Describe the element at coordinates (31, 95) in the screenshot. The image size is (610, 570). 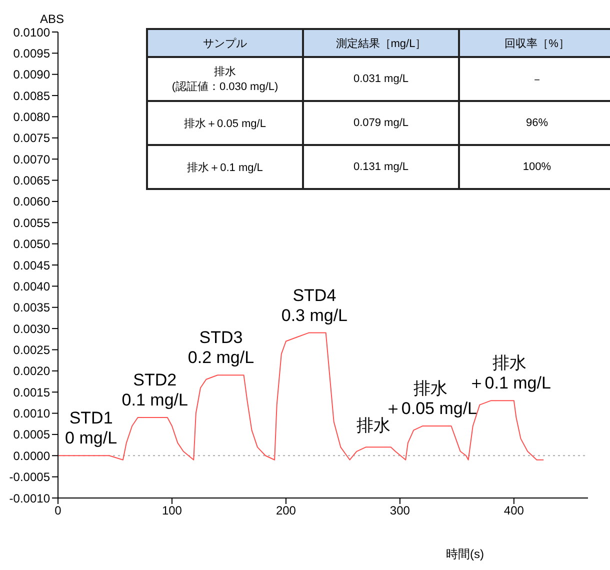
I see `y-tick-label: 0.0085` at that location.